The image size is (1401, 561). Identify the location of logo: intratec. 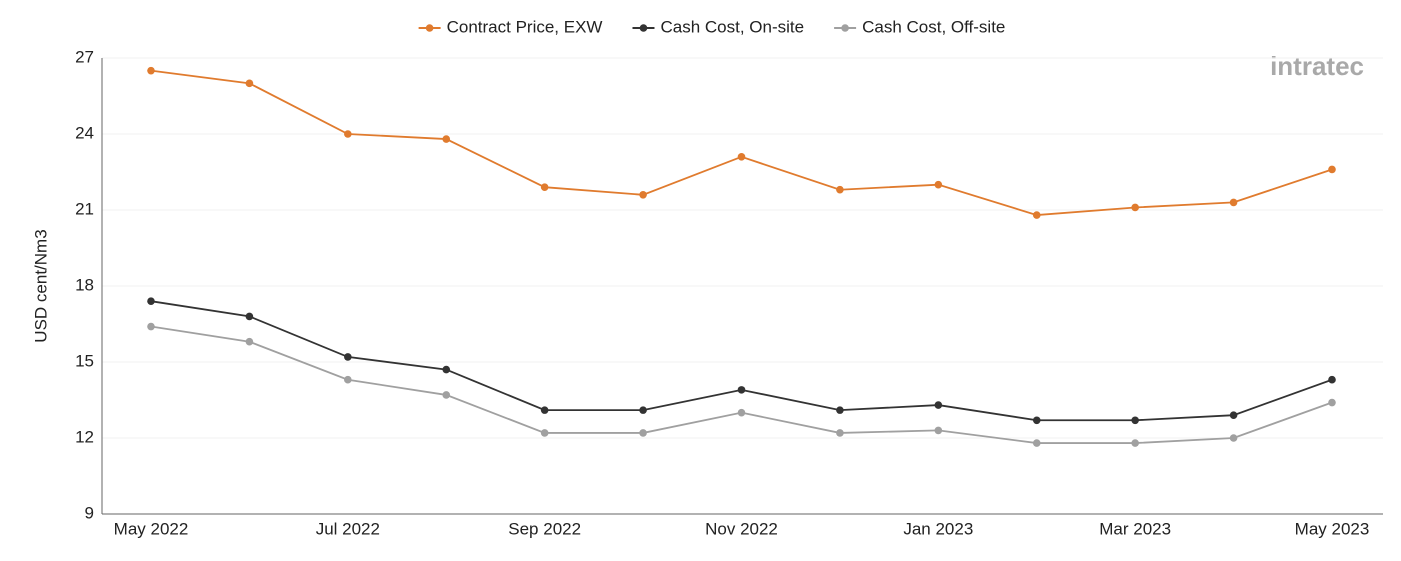
(1317, 66).